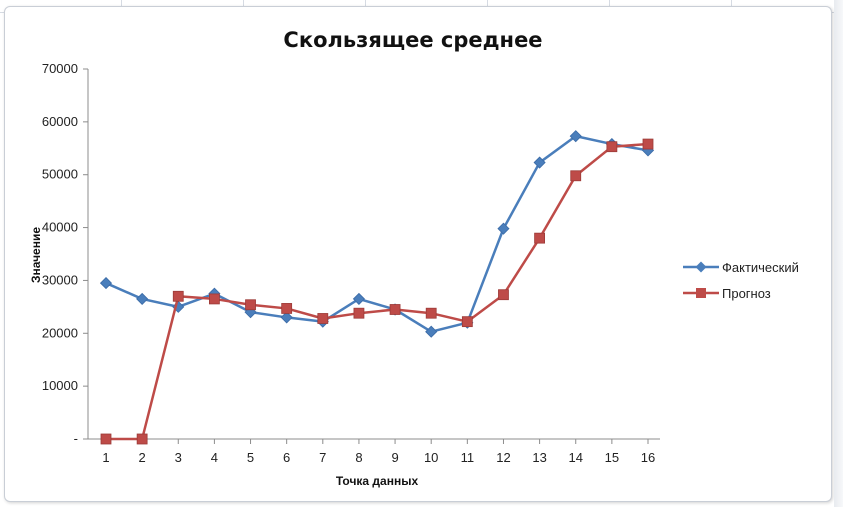 This screenshot has height=507, width=843. What do you see at coordinates (612, 457) in the screenshot?
I see `x-tick-label: 15` at bounding box center [612, 457].